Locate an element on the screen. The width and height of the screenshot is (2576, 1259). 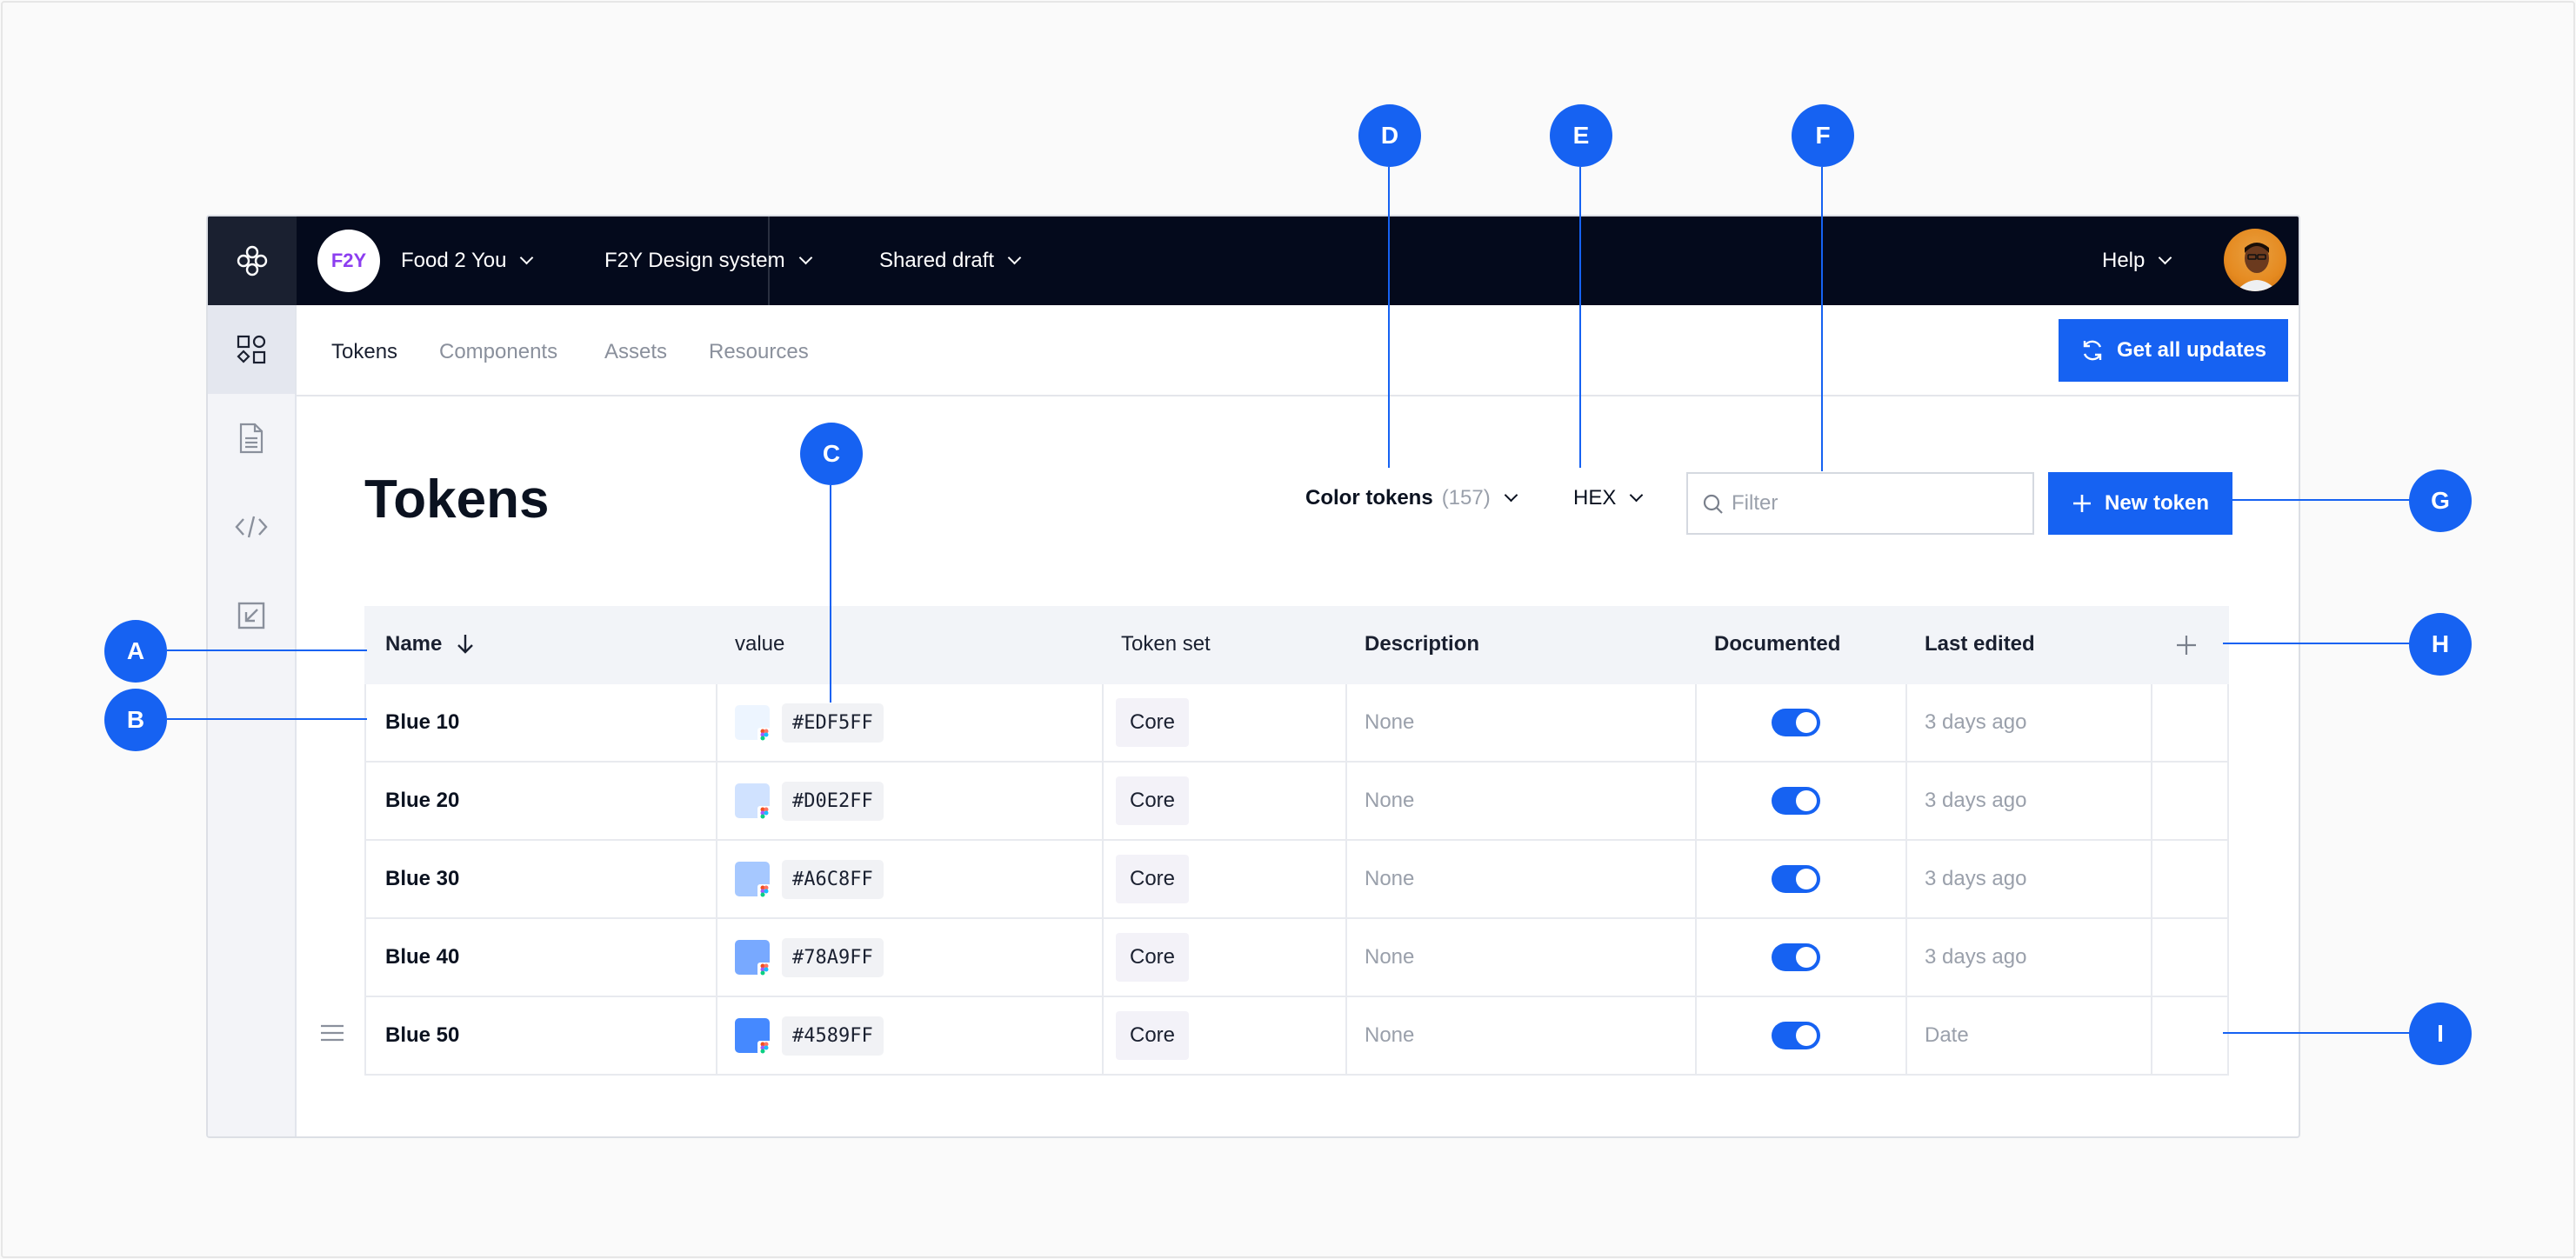
callout-a: A is located at coordinates (135, 651).